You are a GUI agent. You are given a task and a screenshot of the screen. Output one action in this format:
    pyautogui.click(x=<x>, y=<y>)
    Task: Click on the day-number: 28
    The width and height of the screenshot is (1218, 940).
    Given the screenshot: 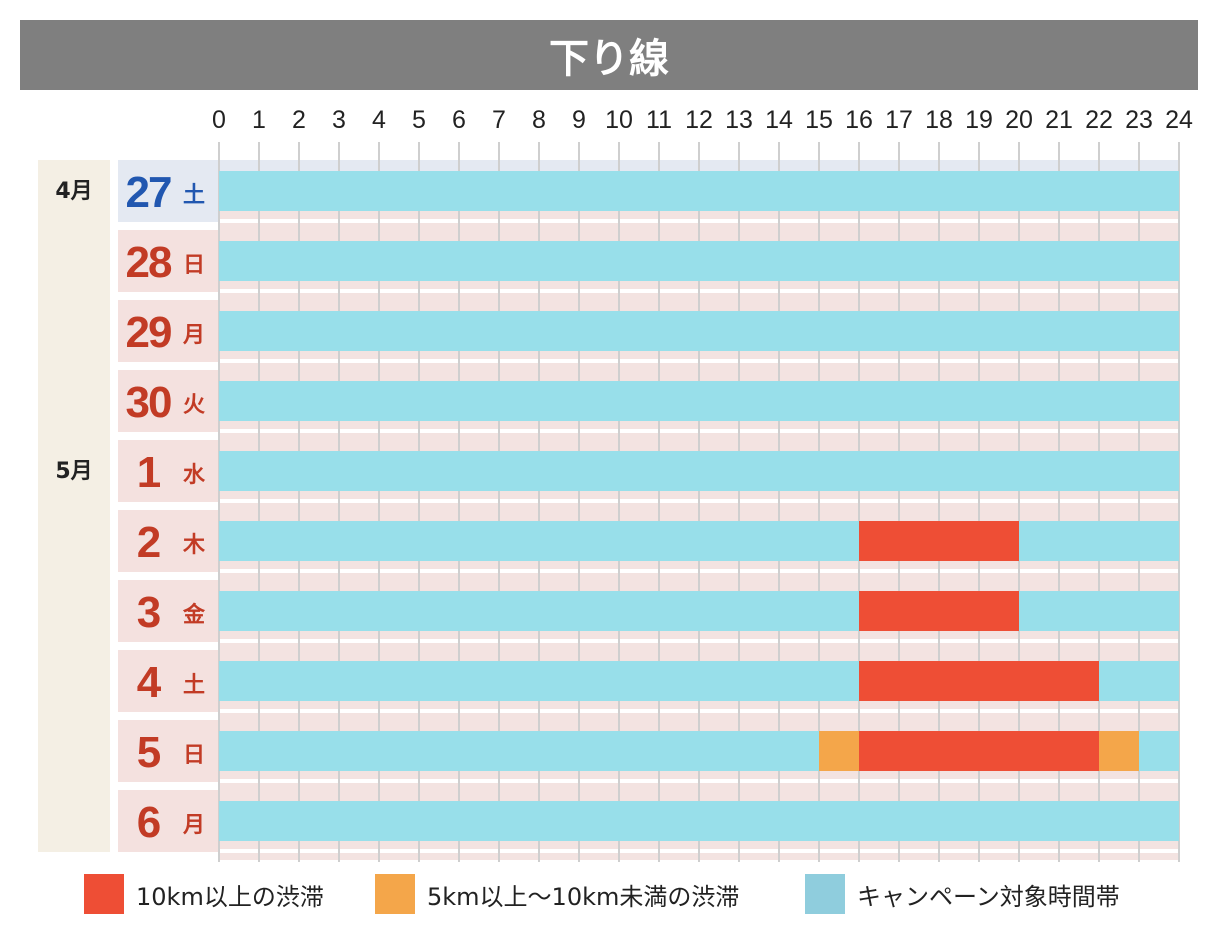 What is the action you would take?
    pyautogui.click(x=149, y=262)
    